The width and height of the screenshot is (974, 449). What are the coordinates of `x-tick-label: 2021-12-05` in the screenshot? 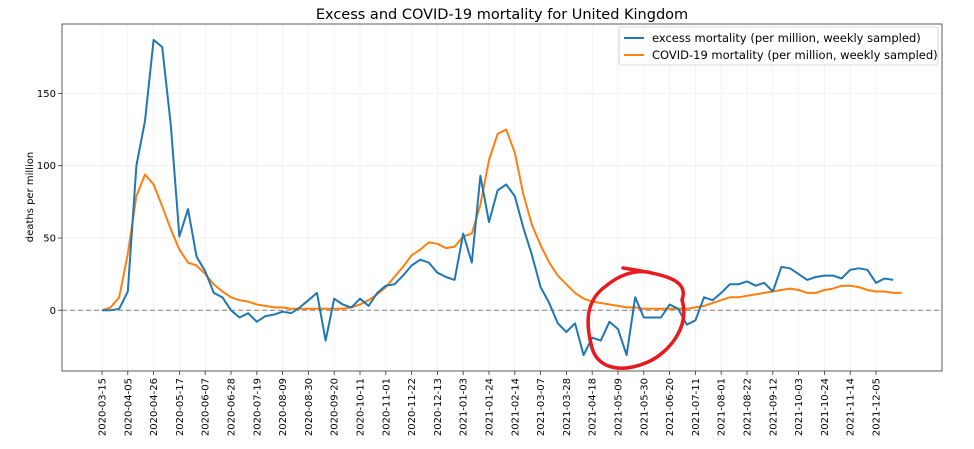 It's located at (877, 407).